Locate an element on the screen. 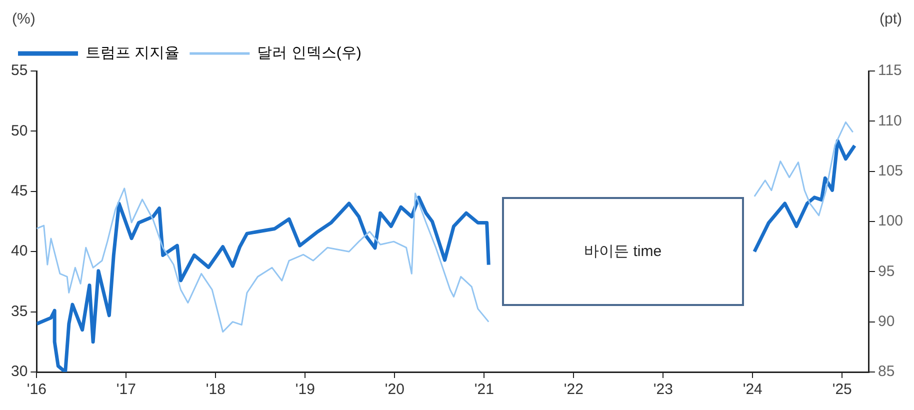 This screenshot has width=914, height=410. x-tick-label: '20 is located at coordinates (394, 389).